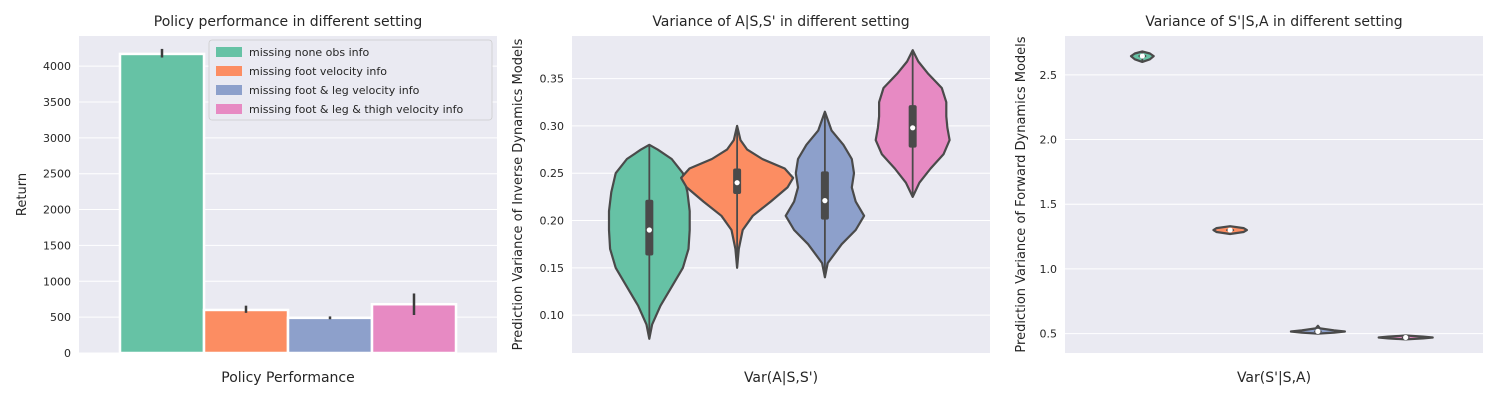 The height and width of the screenshot is (400, 1500). I want to click on y-tick-label: 2000, so click(57, 210).